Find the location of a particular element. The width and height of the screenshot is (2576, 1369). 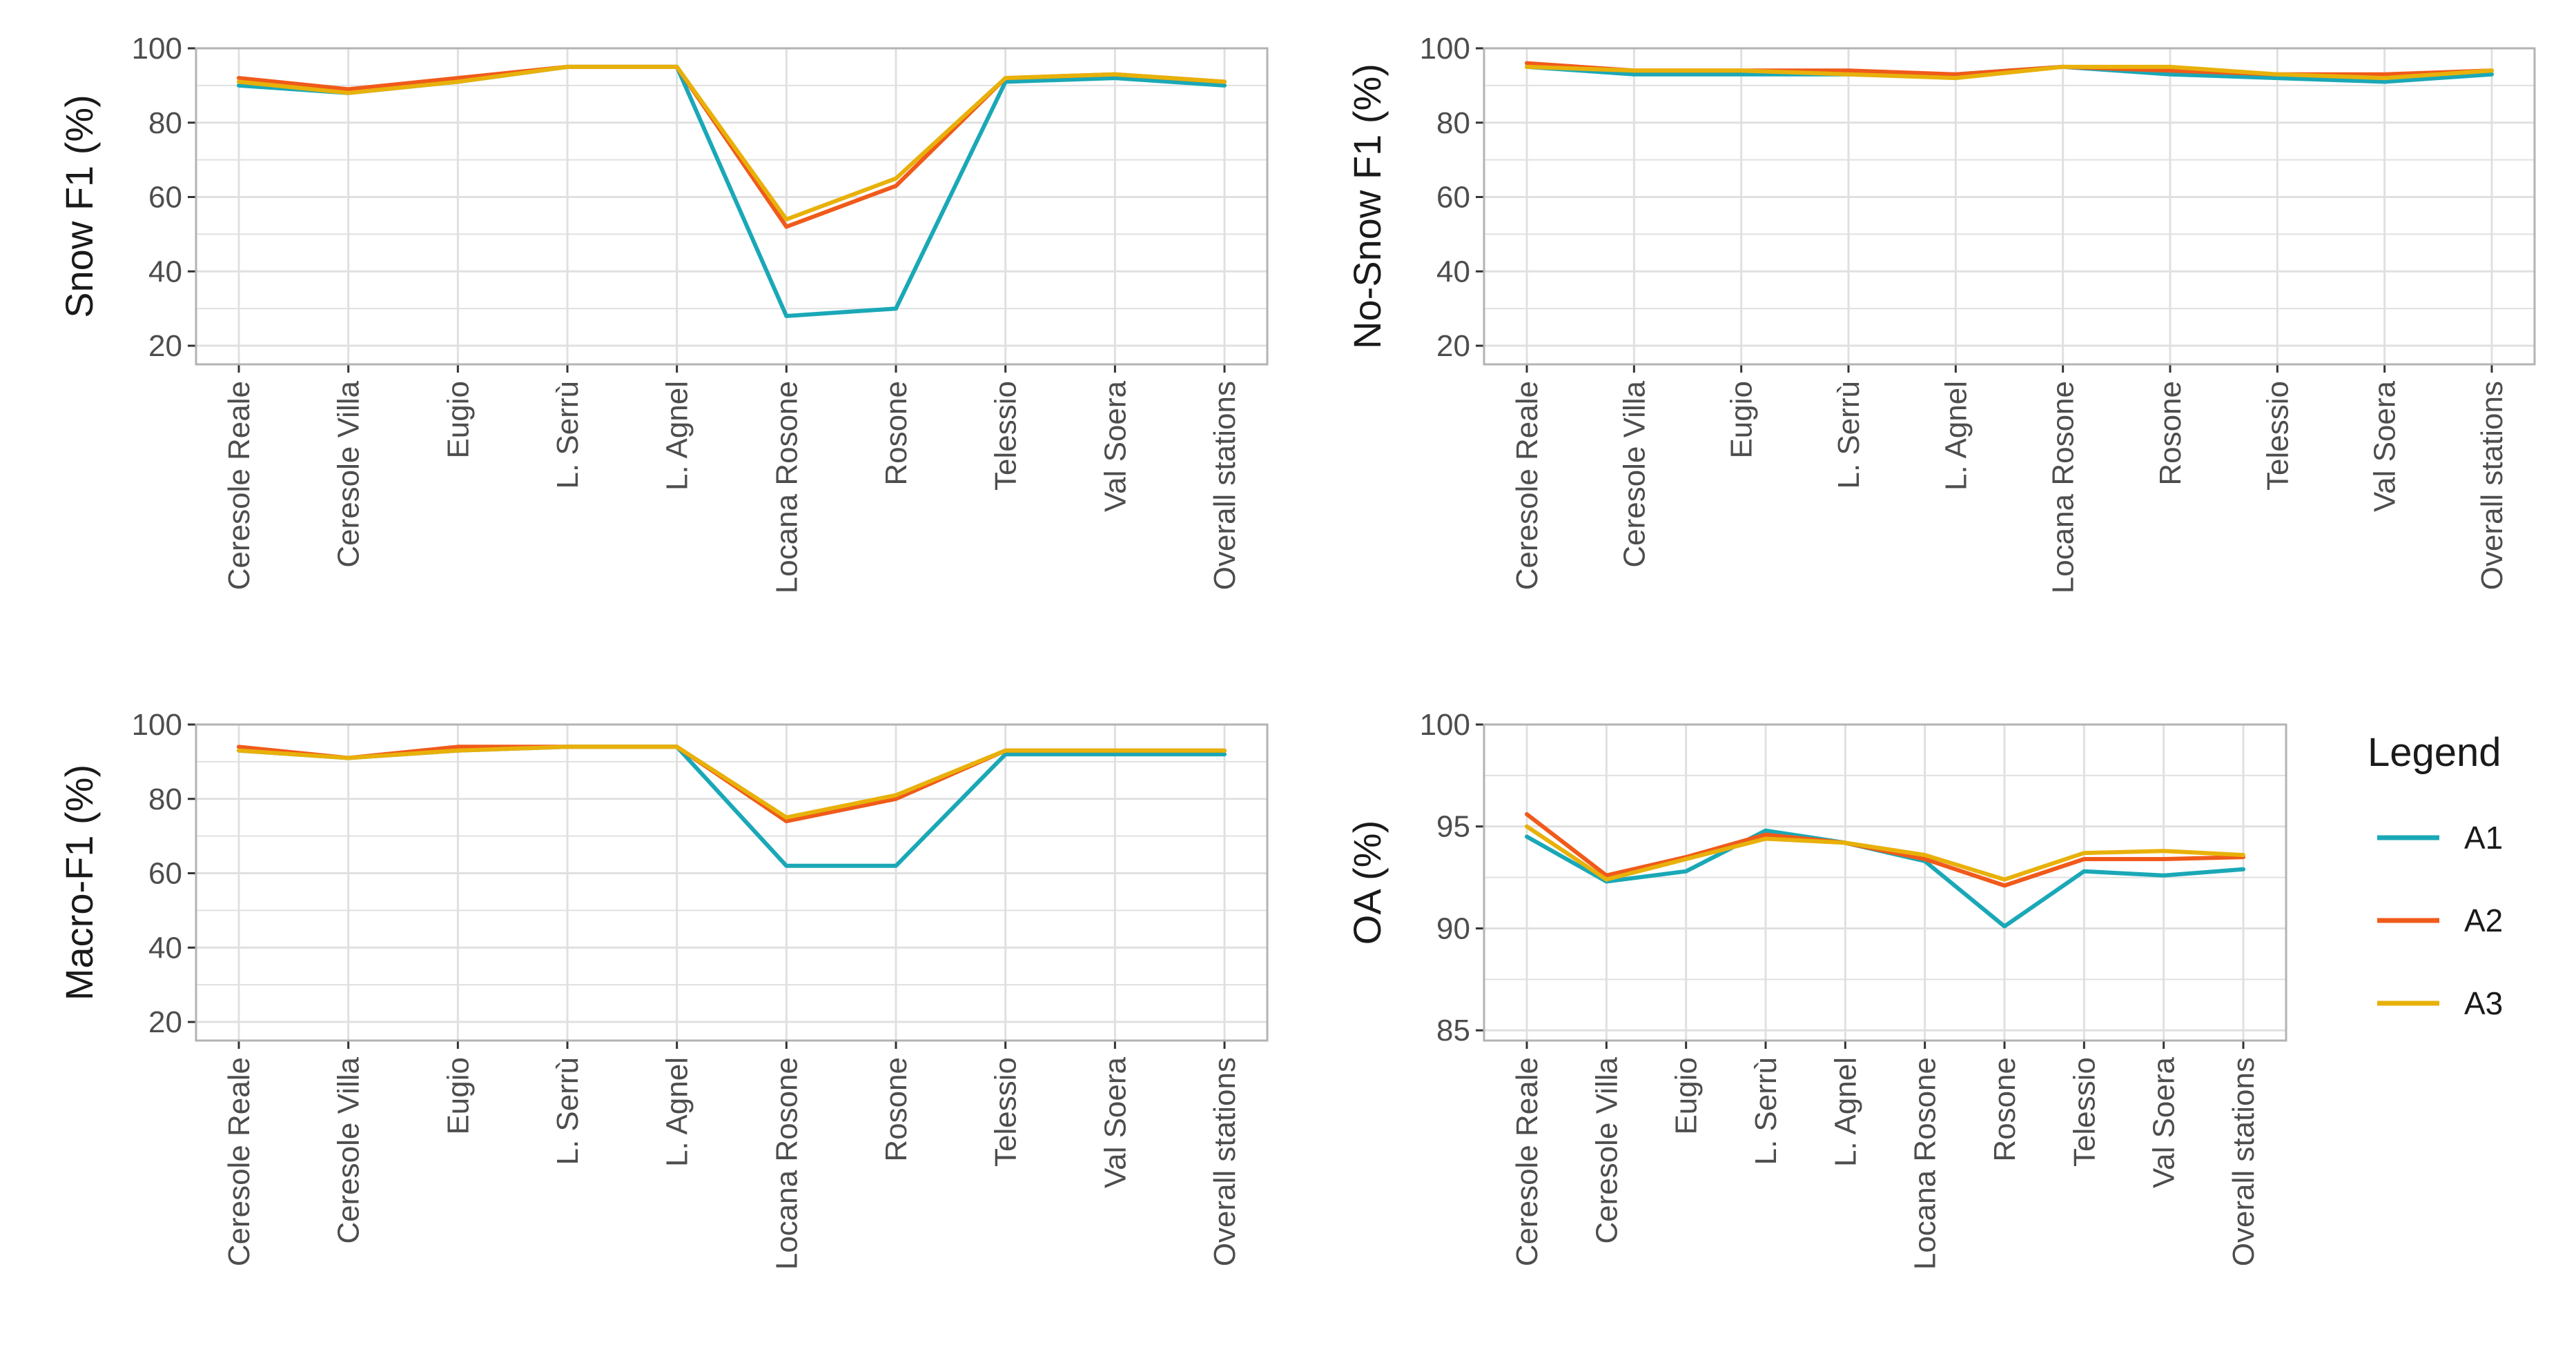

legend-item-a2: A2 is located at coordinates (2440, 921).